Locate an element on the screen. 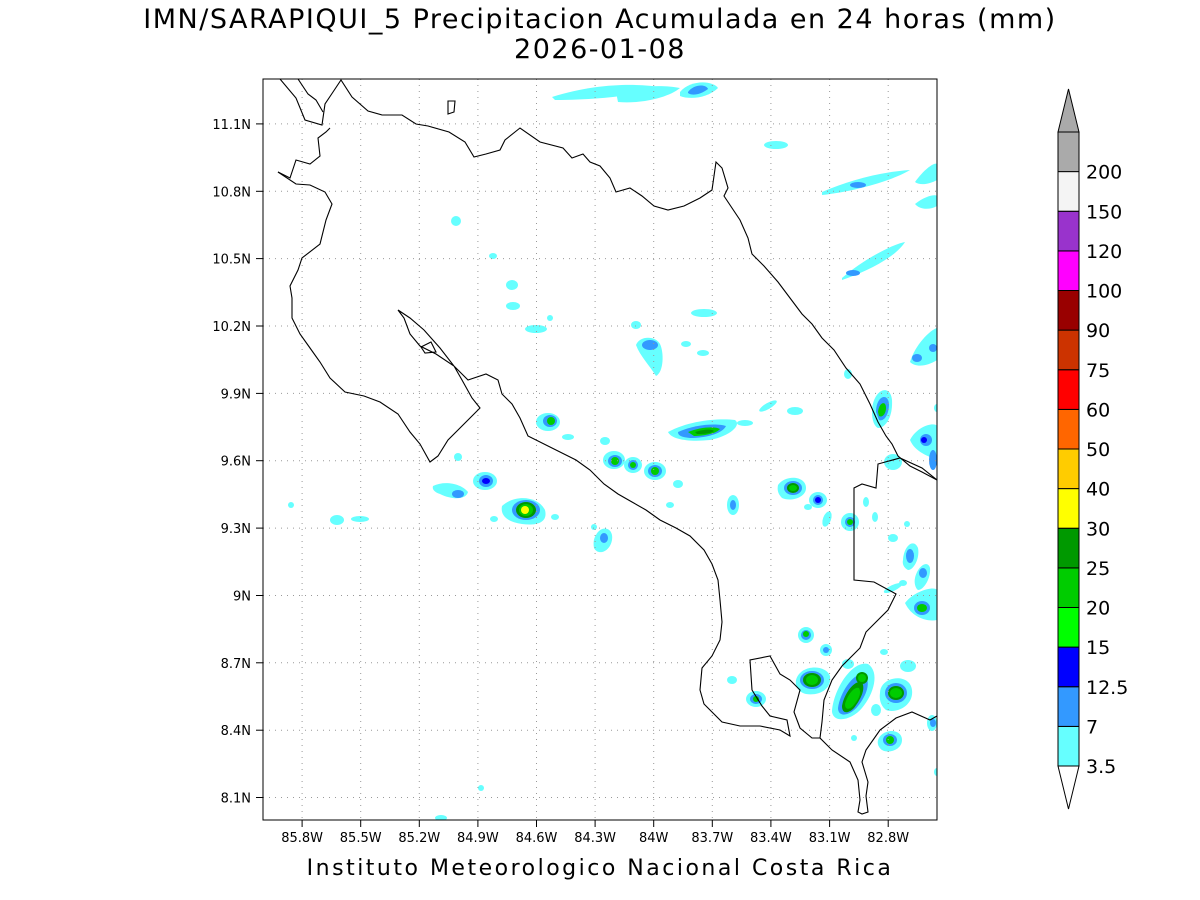 This screenshot has width=1200, height=900. lon-tick-label: 84.3W is located at coordinates (595, 838).